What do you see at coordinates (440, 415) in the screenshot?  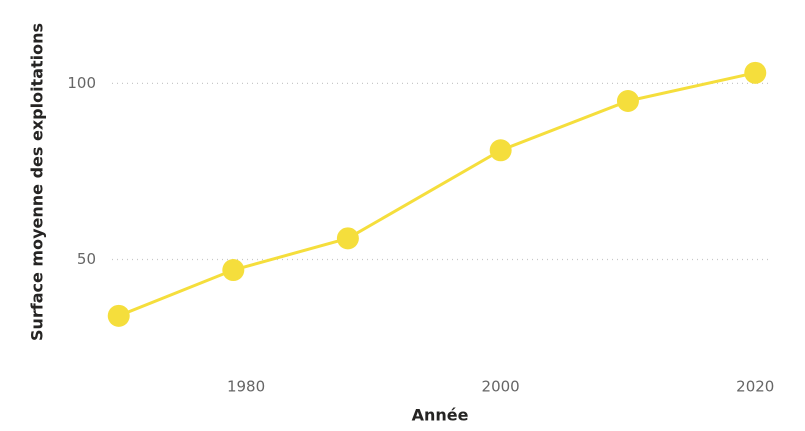 I see `x-axis-title: Année` at bounding box center [440, 415].